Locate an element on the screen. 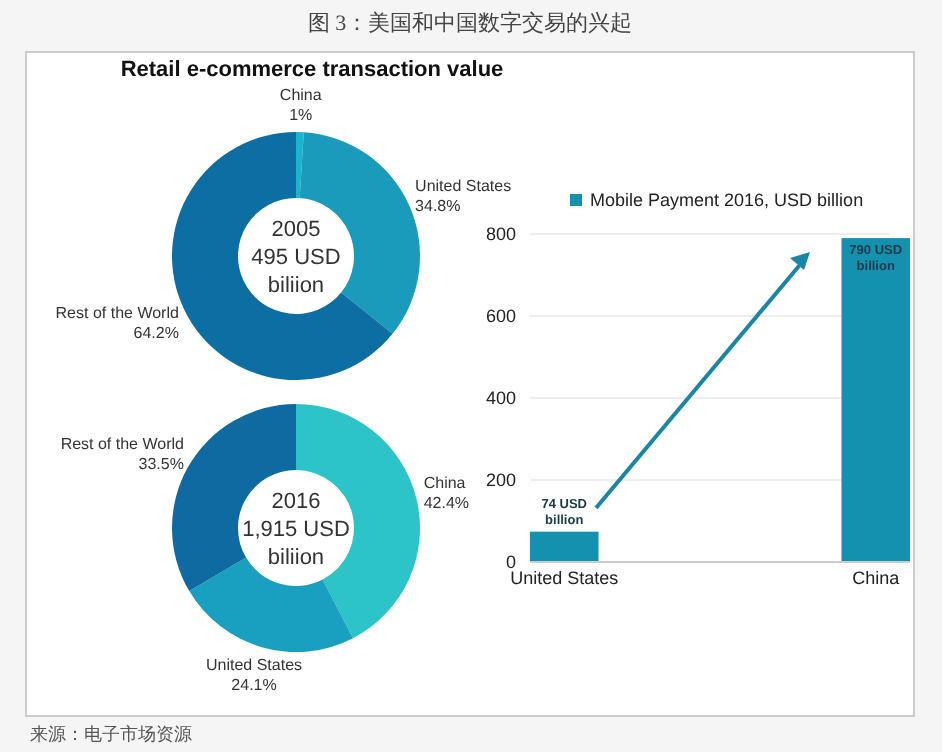 Image resolution: width=942 pixels, height=752 pixels. data-label: 64.2% is located at coordinates (156, 332).